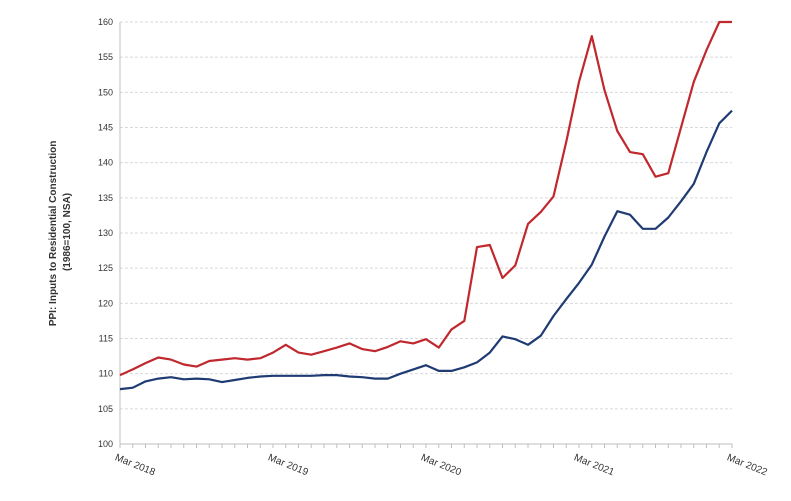 The height and width of the screenshot is (501, 791). What do you see at coordinates (105, 163) in the screenshot?
I see `y-tick-label: 140` at bounding box center [105, 163].